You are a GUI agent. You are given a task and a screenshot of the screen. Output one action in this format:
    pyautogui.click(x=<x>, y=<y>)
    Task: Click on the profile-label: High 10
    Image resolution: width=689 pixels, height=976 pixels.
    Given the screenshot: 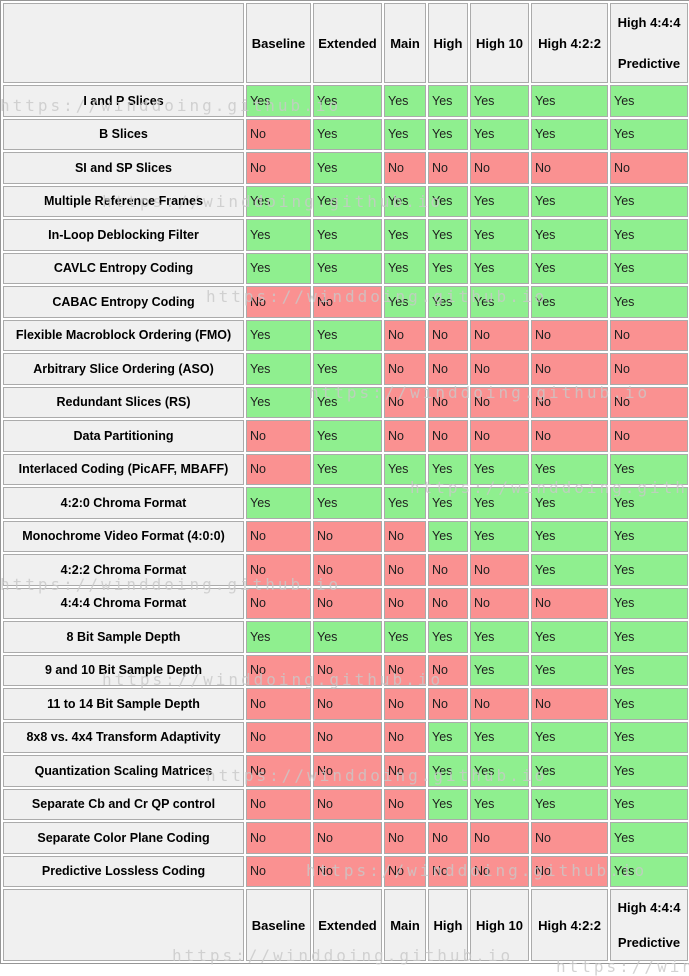 What is the action you would take?
    pyautogui.click(x=499, y=925)
    